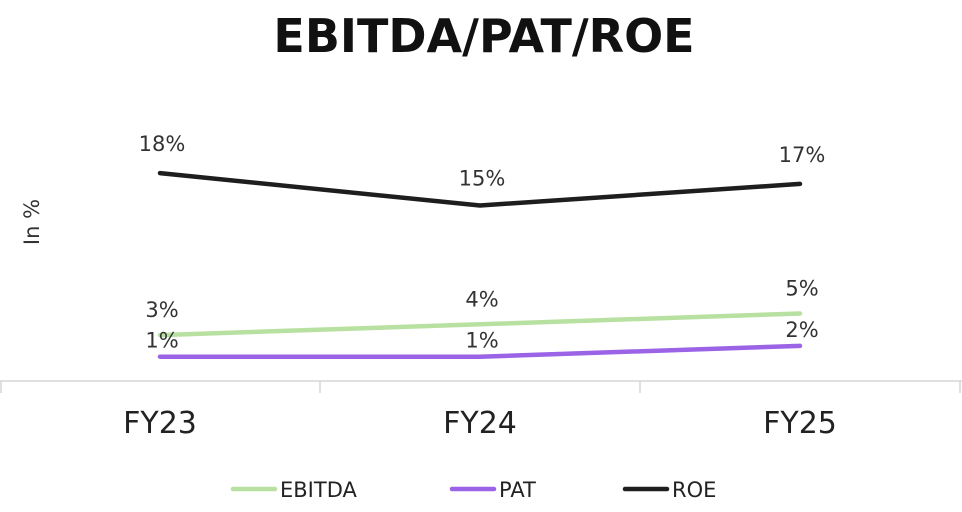 The width and height of the screenshot is (962, 512). I want to click on x-tick-label: FY23, so click(160, 423).